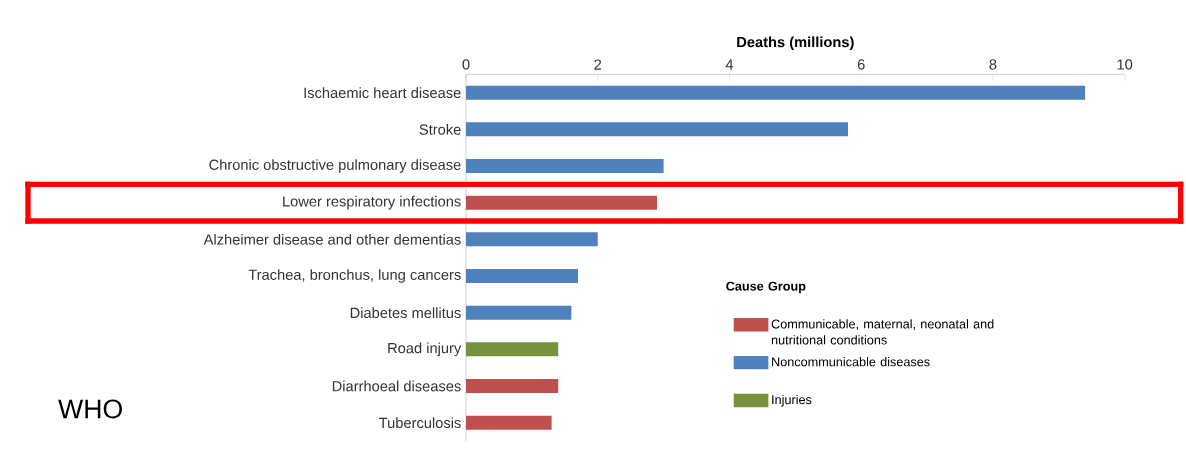 The image size is (1186, 449). Describe the element at coordinates (795, 43) in the screenshot. I see `x-axis-title: Deaths (millions)` at that location.